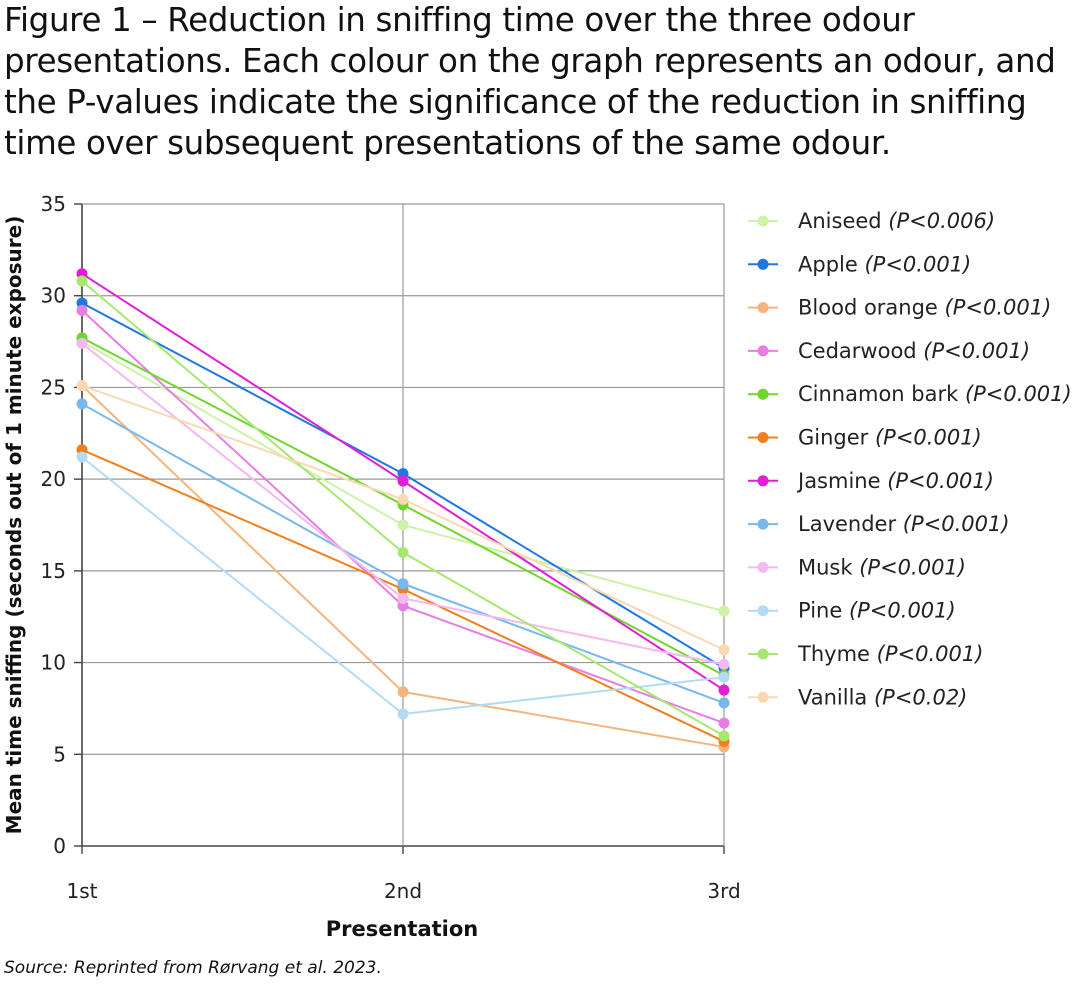 The height and width of the screenshot is (986, 1080). I want to click on legend-item: Apple (P<0.001), so click(859, 264).